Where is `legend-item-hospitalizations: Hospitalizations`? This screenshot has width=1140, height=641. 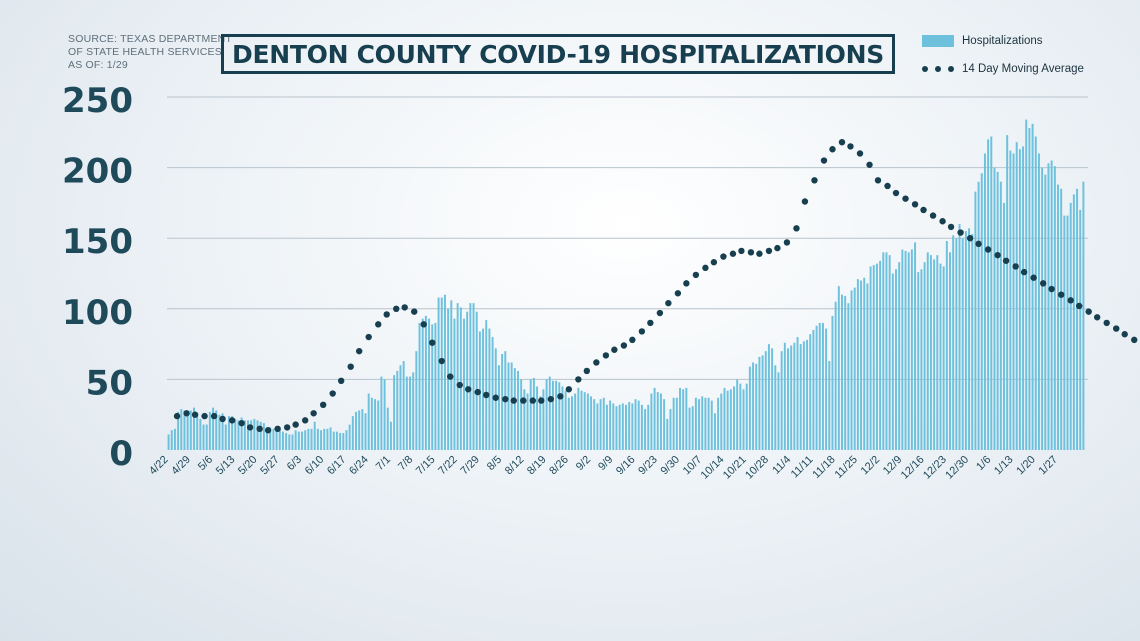
legend-item-hospitalizations: Hospitalizations is located at coordinates (1022, 41).